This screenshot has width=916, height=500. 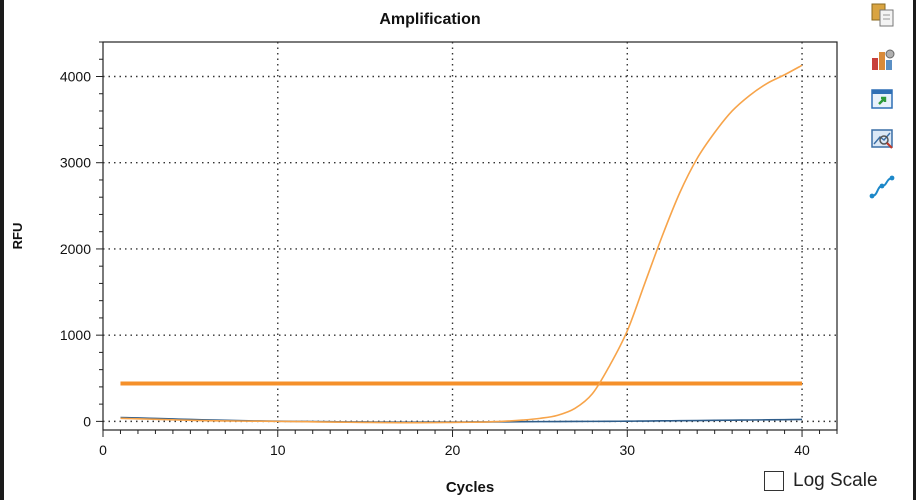 What do you see at coordinates (75, 163) in the screenshot?
I see `y-tick-label: 3000` at bounding box center [75, 163].